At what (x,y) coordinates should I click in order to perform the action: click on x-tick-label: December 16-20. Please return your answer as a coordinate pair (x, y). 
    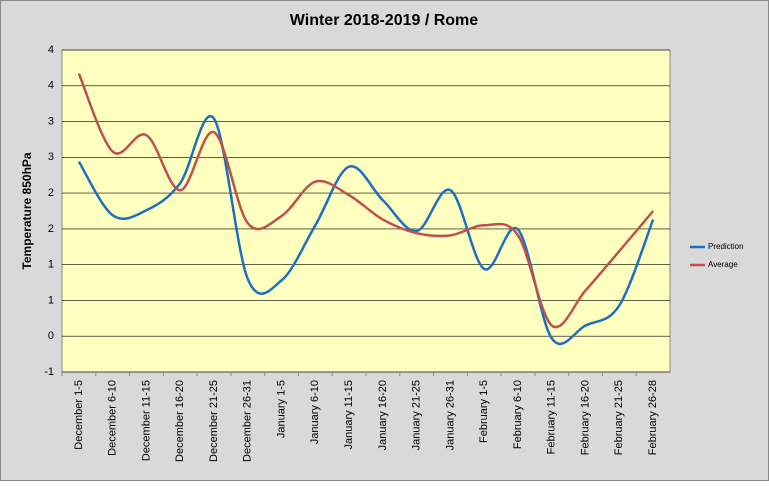
    Looking at the image, I should click on (180, 421).